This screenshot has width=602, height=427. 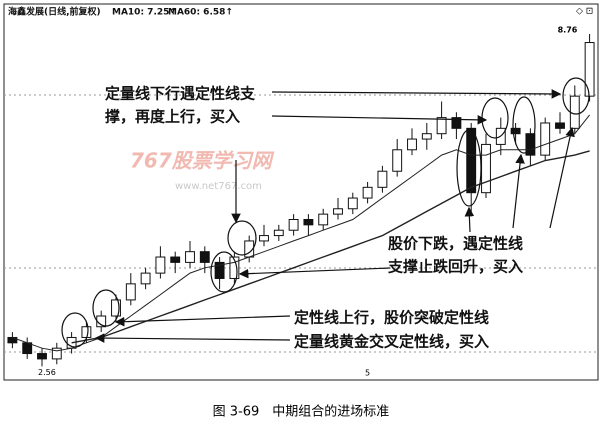 What do you see at coordinates (568, 29) in the screenshot?
I see `high-label: 8.76` at bounding box center [568, 29].